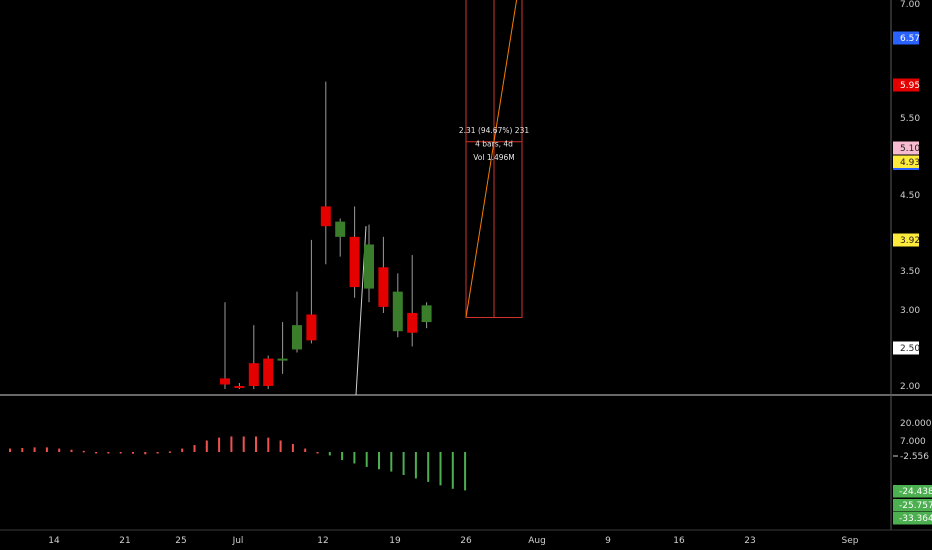 The width and height of the screenshot is (932, 550). I want to click on time-tick-label: 14, so click(54, 541).